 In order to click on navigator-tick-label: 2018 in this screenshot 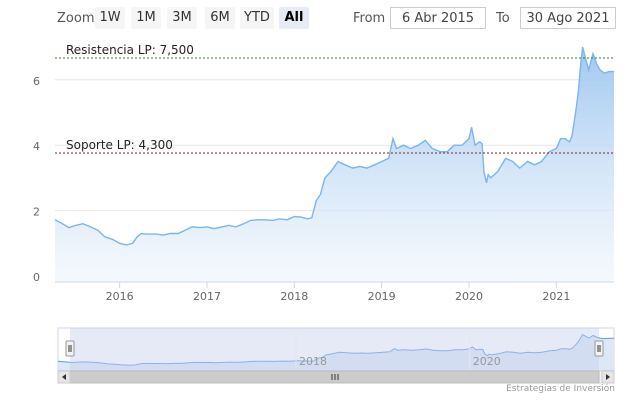, I will do `click(313, 361)`.